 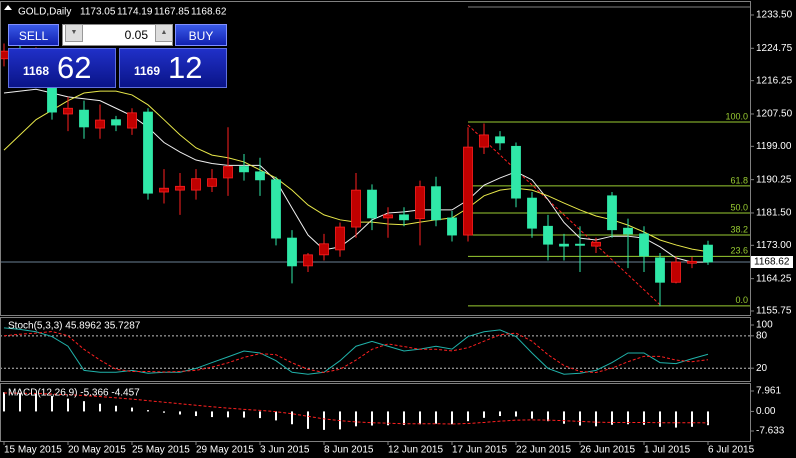 I want to click on header-open: 1173.05, so click(x=98, y=12).